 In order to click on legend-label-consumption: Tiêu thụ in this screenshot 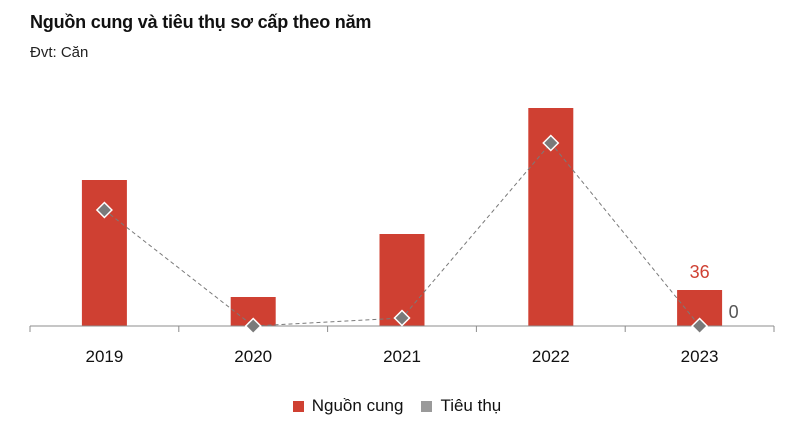, I will do `click(471, 405)`.